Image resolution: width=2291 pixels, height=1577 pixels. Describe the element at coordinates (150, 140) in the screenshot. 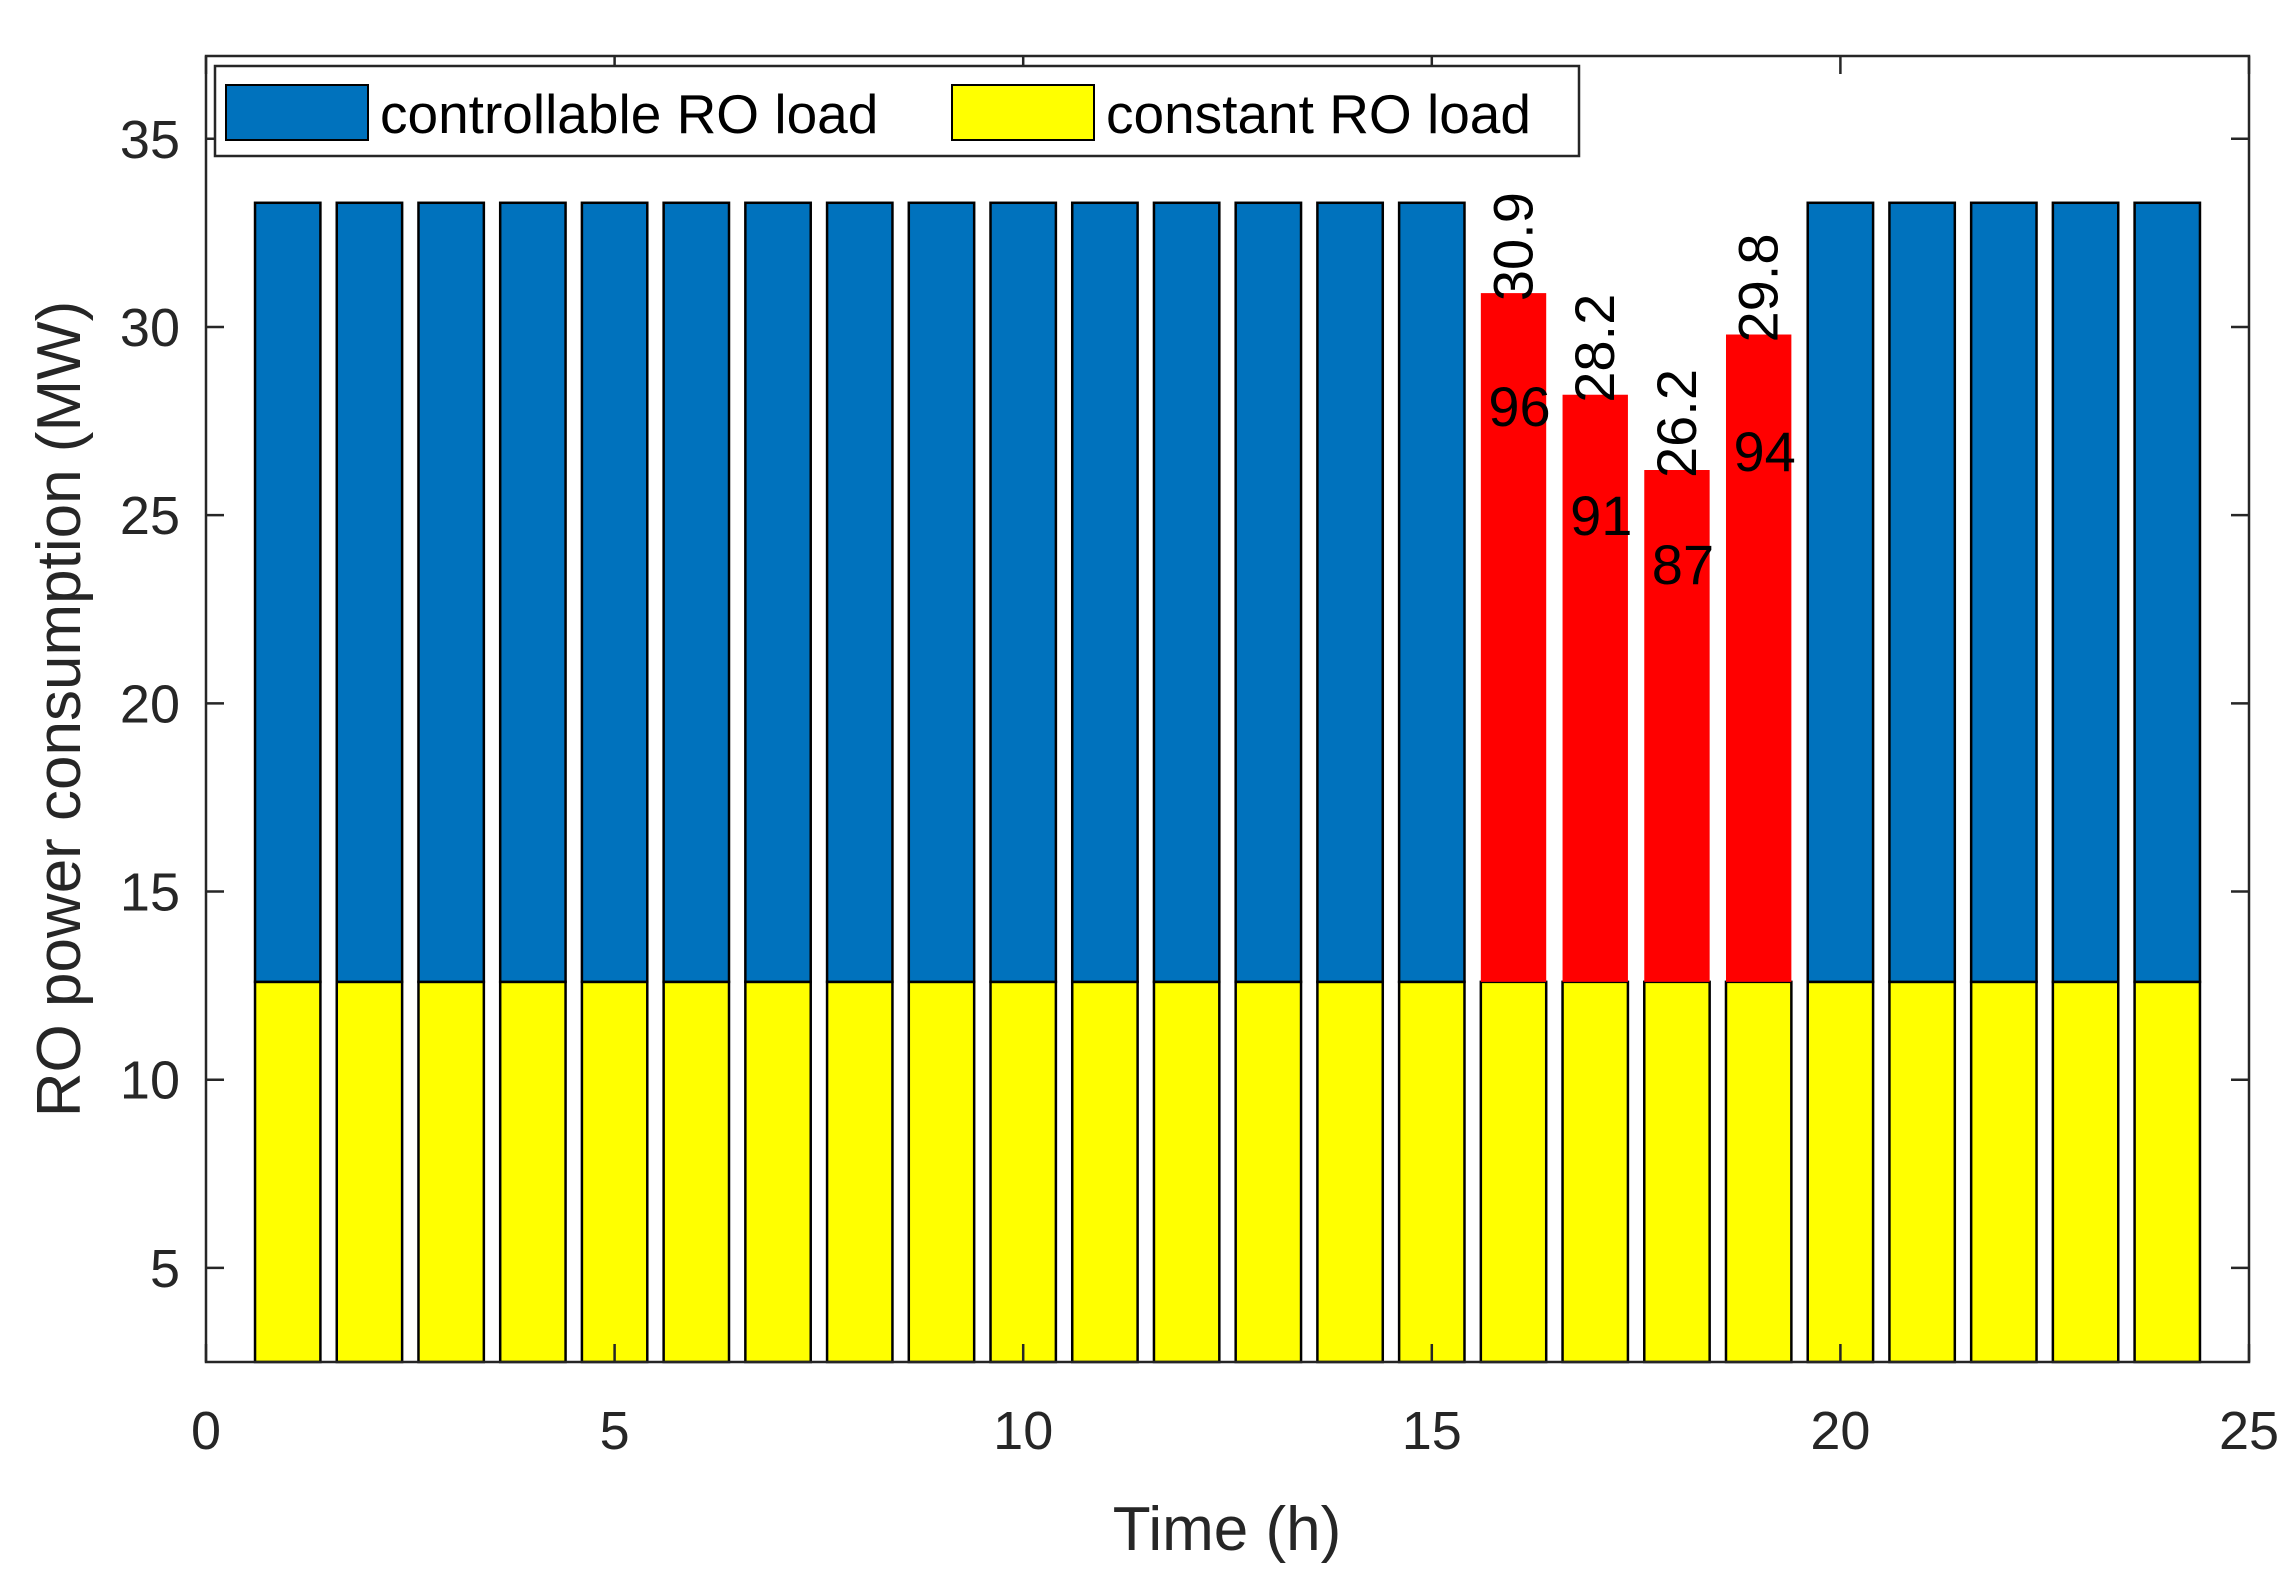

I see `y-tick-label: 35` at that location.